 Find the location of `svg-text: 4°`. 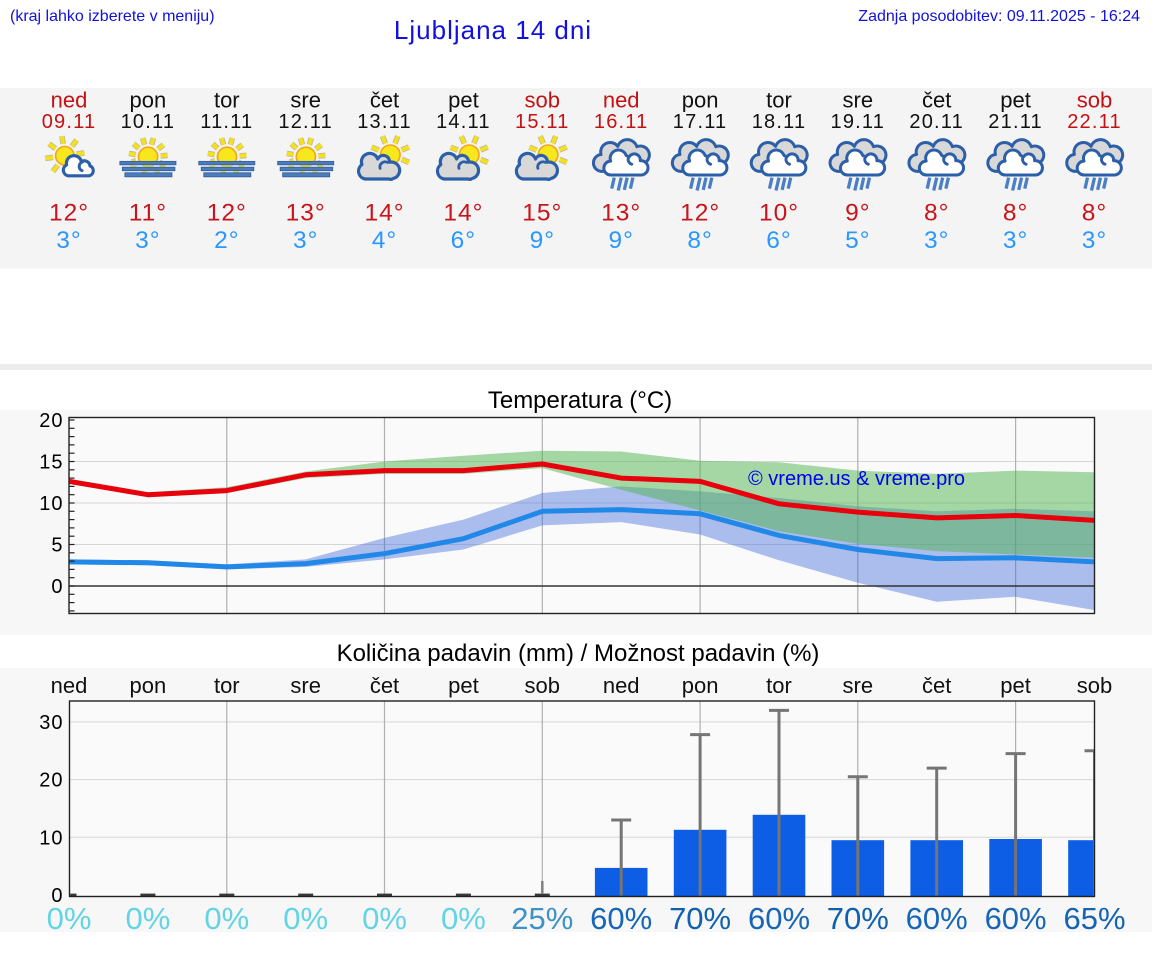

svg-text: 4° is located at coordinates (384, 240).